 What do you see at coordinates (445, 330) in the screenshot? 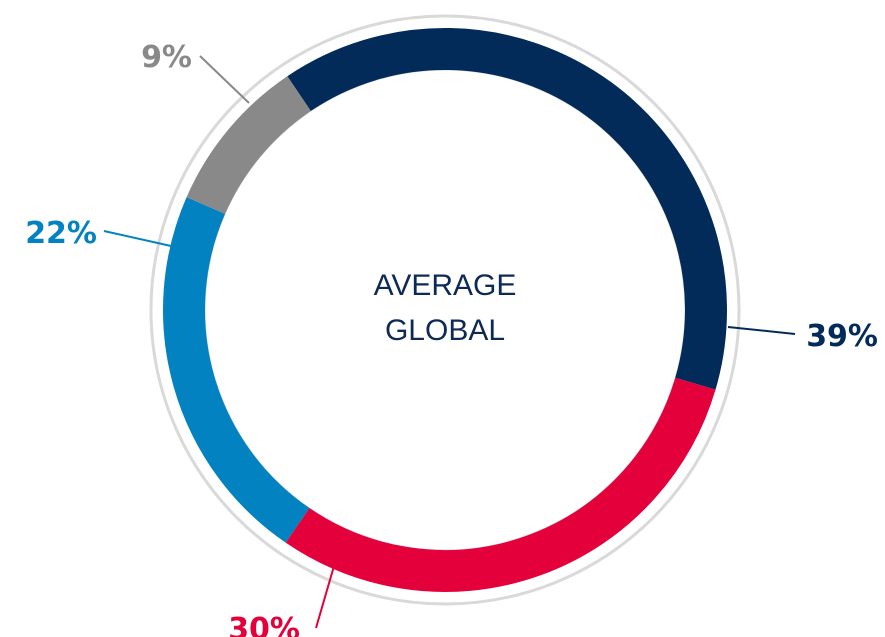
I see `center-label-line-2: GLOBAL` at bounding box center [445, 330].